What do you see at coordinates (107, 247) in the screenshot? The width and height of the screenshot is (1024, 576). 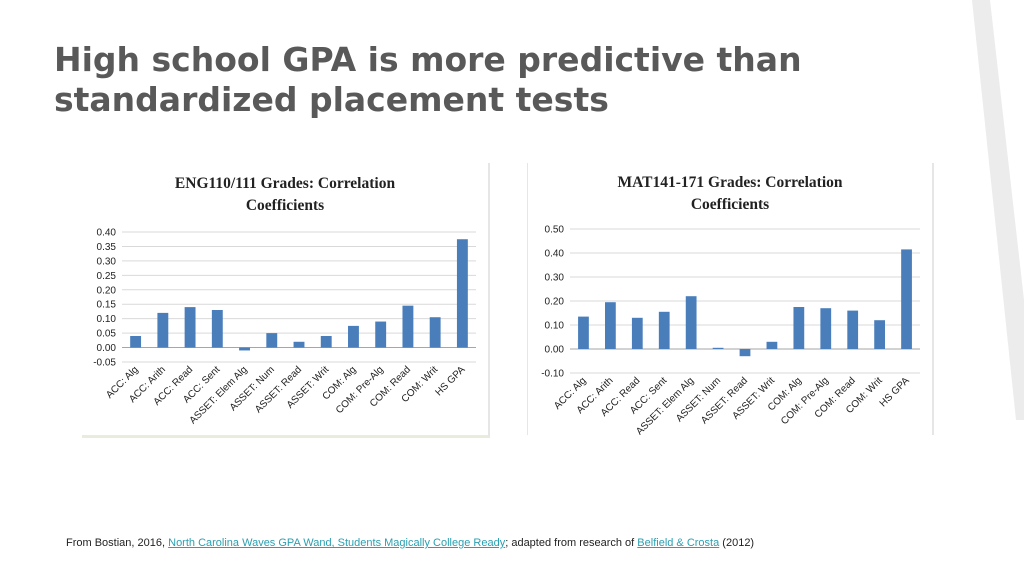 I see `eng-y-tick-label: 0.35` at bounding box center [107, 247].